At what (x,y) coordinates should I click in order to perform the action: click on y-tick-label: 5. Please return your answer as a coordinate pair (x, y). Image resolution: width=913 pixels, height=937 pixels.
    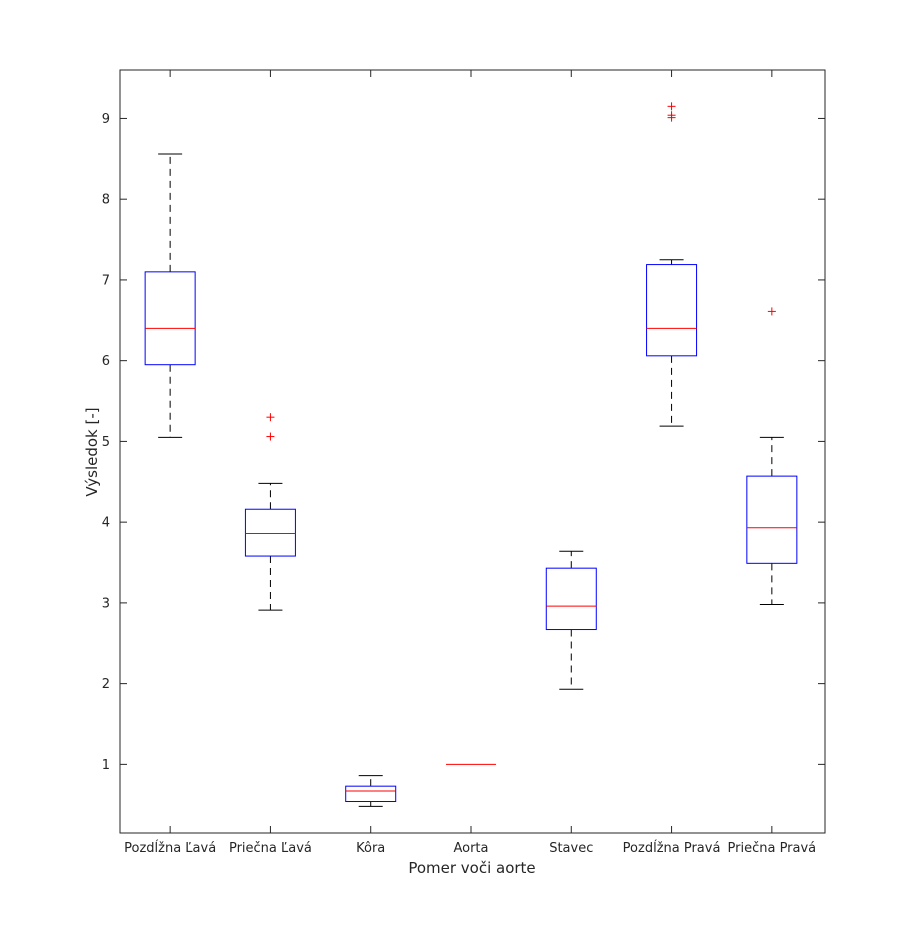
    Looking at the image, I should click on (106, 442).